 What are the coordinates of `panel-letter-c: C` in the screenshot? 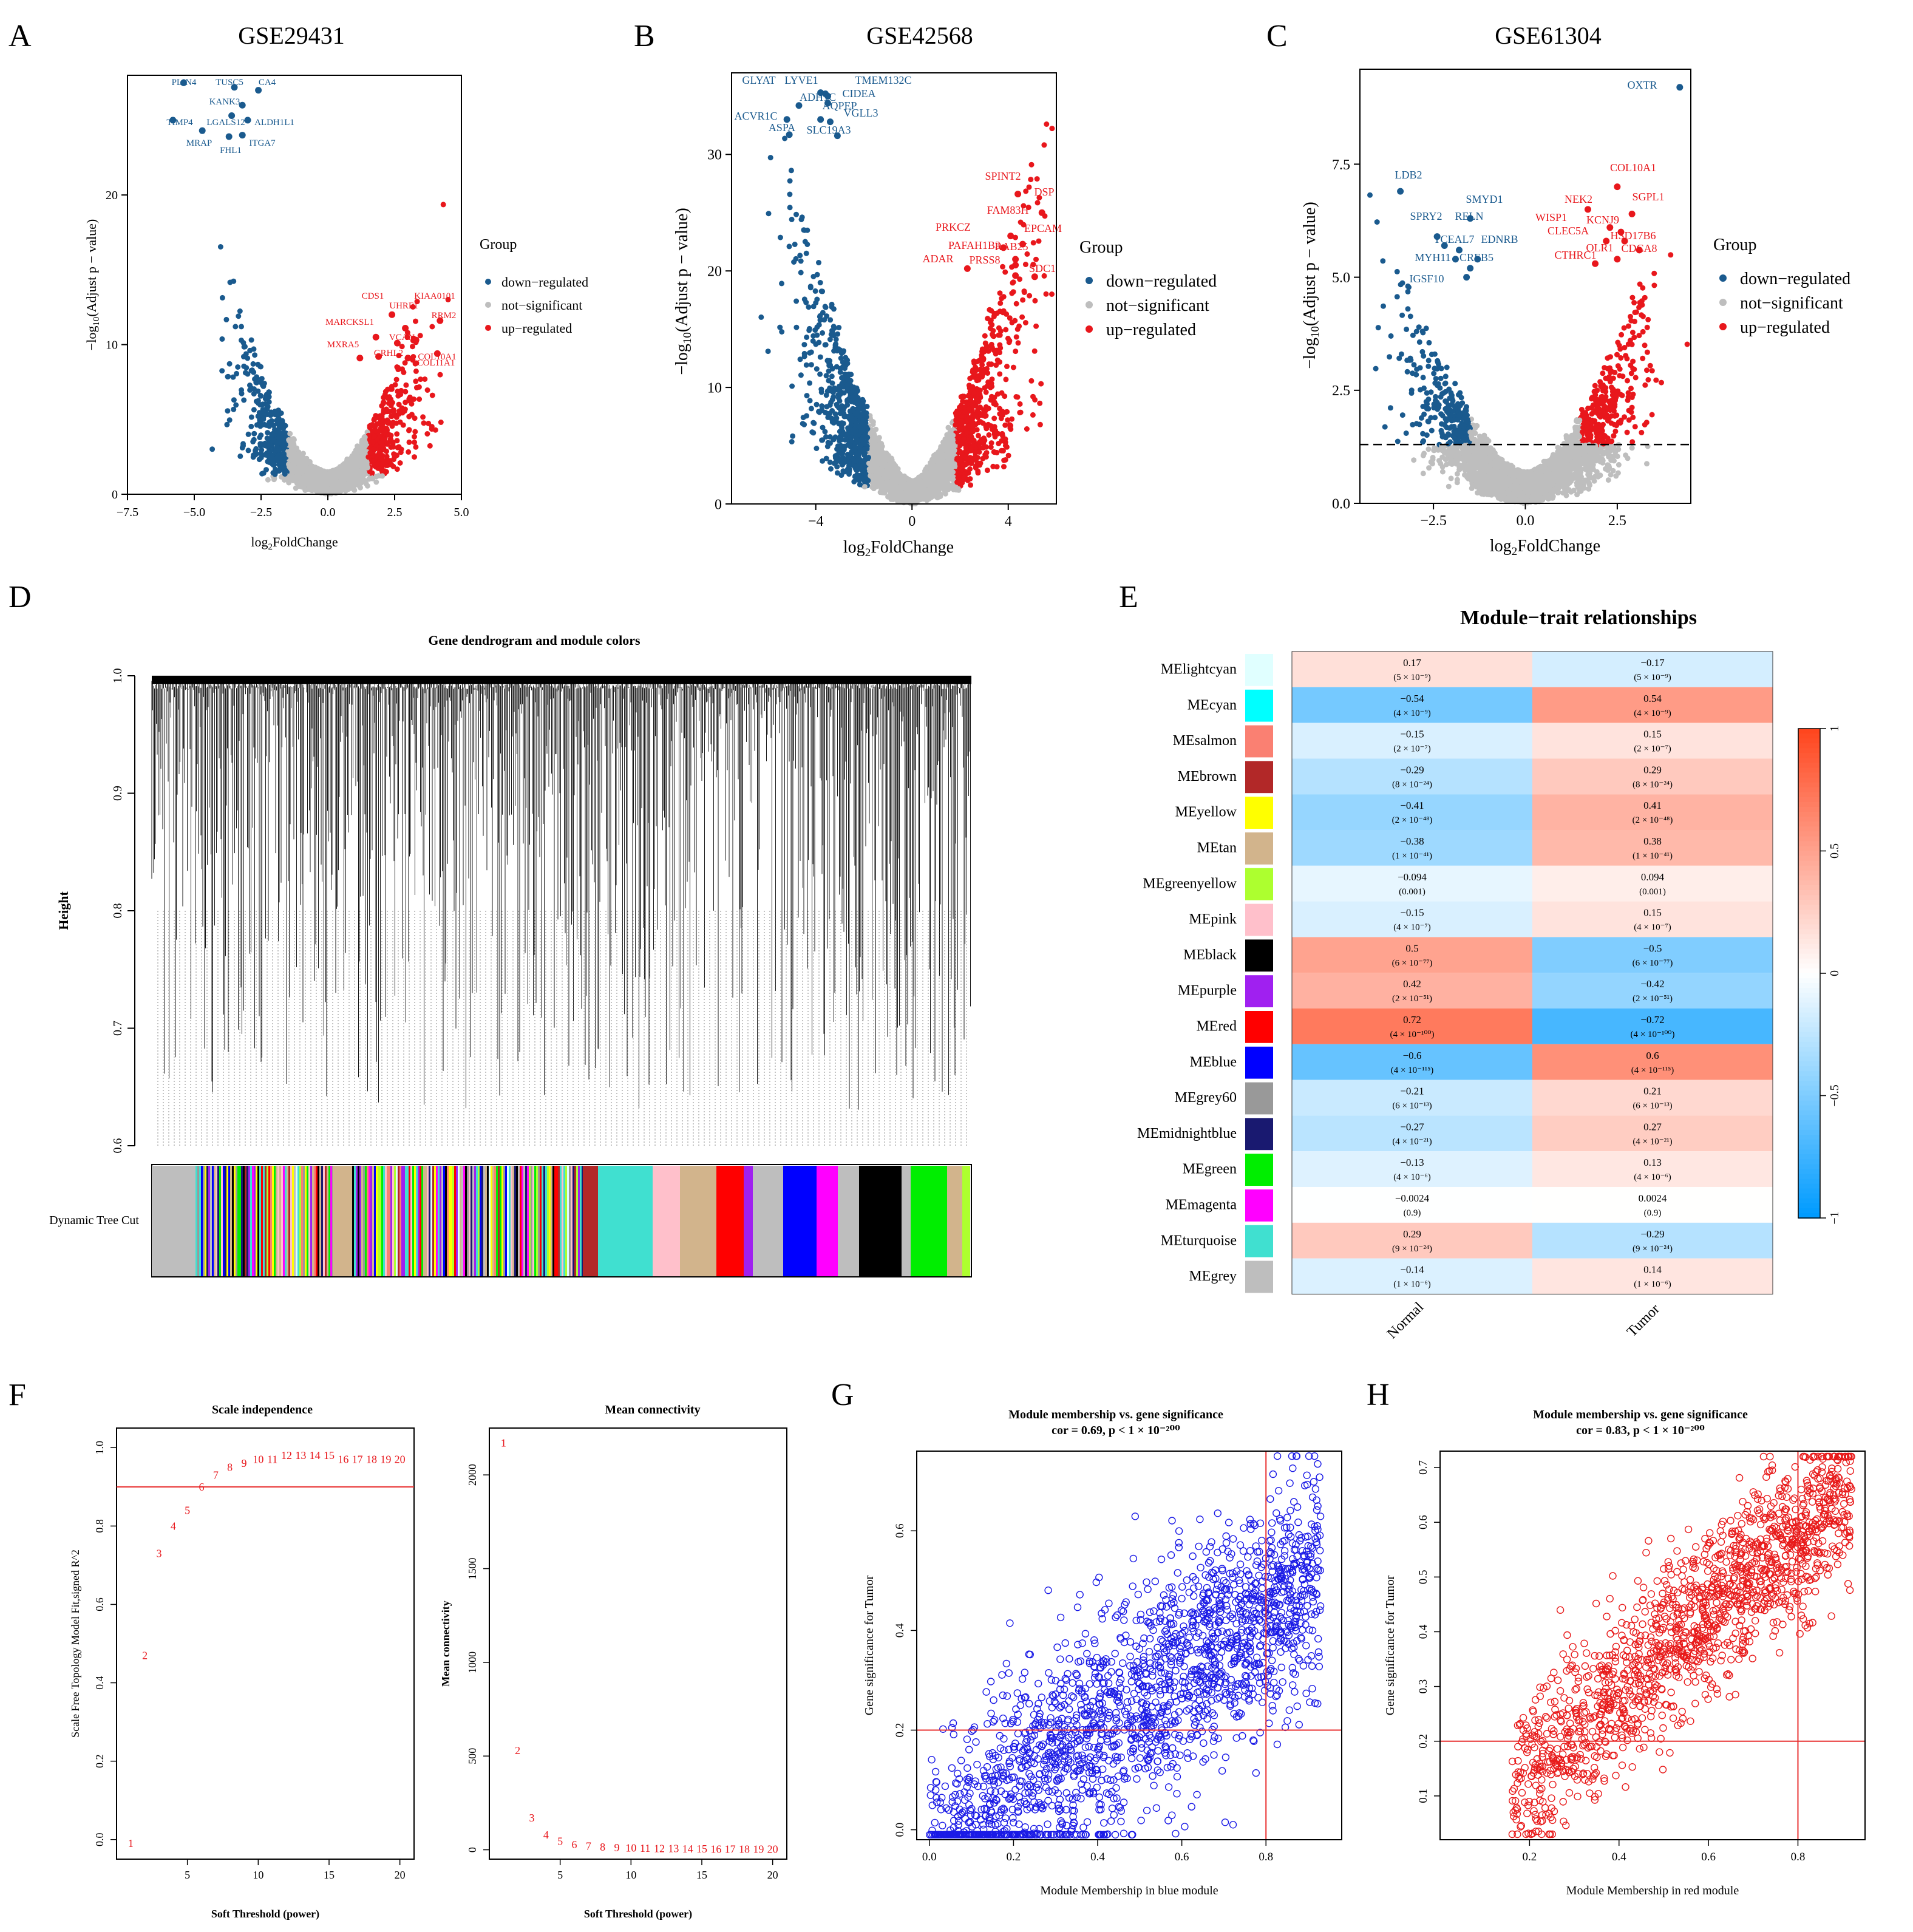 It's located at (1277, 36).